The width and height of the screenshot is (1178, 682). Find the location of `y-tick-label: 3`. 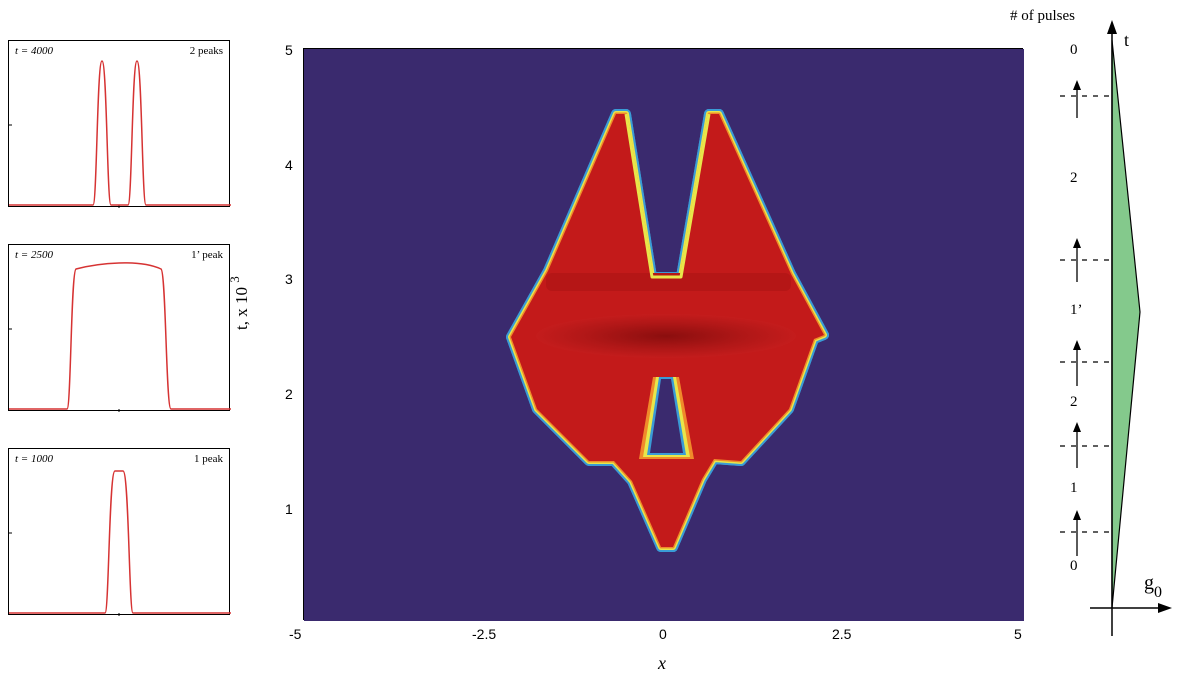

y-tick-label: 3 is located at coordinates (289, 279).